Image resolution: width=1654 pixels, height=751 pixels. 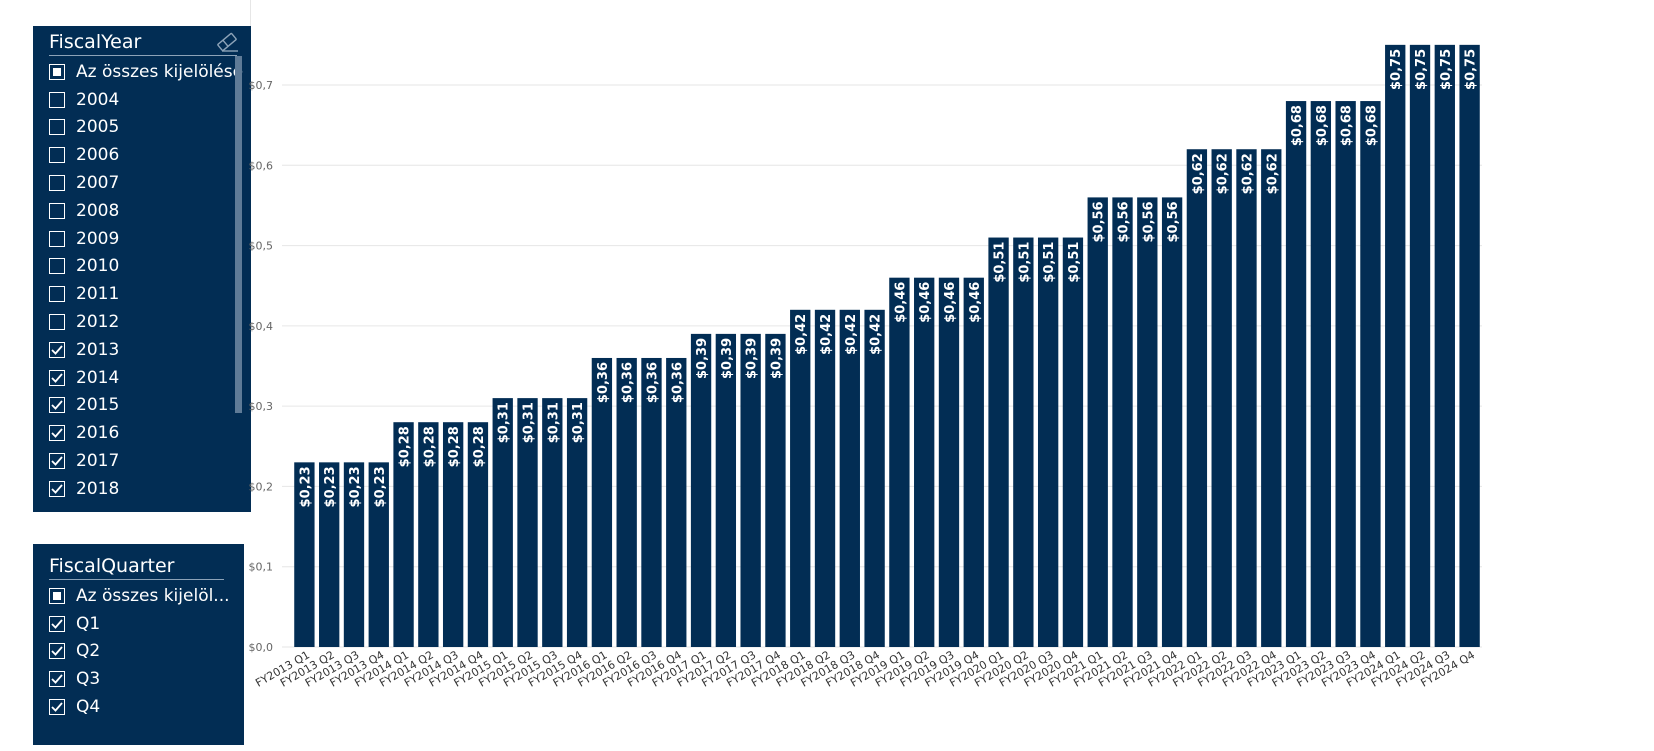 What do you see at coordinates (88, 679) in the screenshot?
I see `slicer-item-label: Q3` at bounding box center [88, 679].